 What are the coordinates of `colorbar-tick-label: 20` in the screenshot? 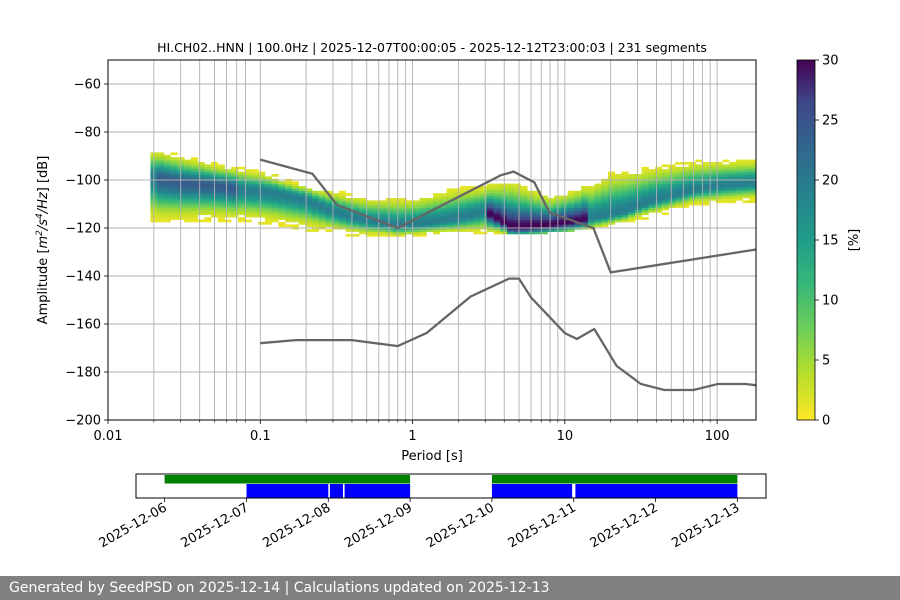 It's located at (830, 181).